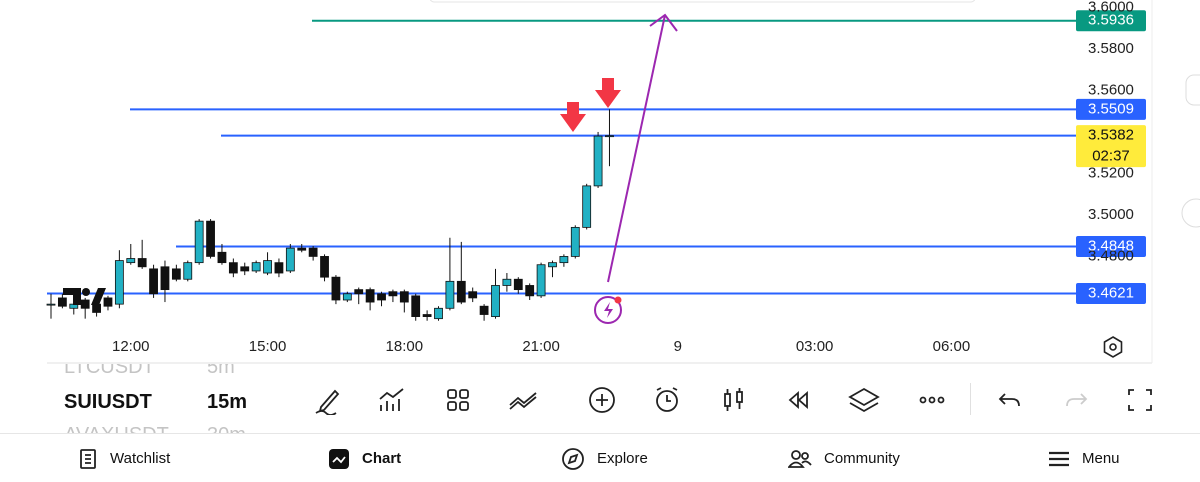 This screenshot has width=1200, height=482. Describe the element at coordinates (1111, 48) in the screenshot. I see `y-tick-label: 3.5800` at that location.